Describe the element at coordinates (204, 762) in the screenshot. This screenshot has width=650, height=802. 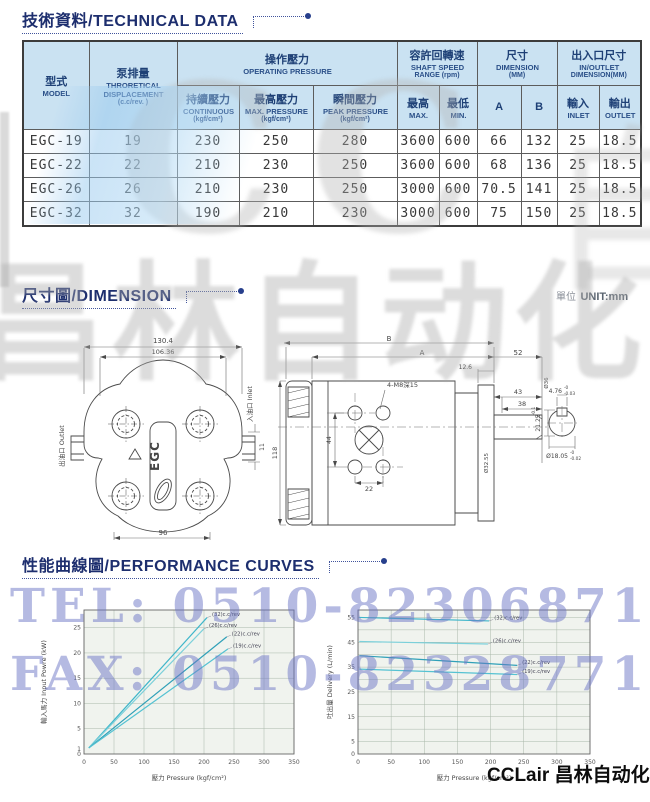
I see `svg-text: 200` at that location.